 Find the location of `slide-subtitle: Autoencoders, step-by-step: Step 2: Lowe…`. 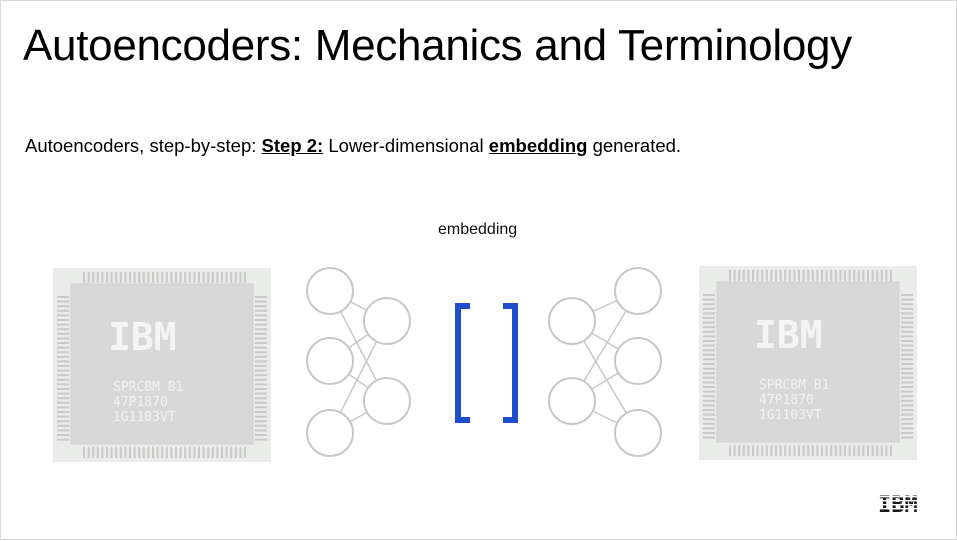

slide-subtitle: Autoencoders, step-by-step: Step 2: Lowe… is located at coordinates (353, 146).